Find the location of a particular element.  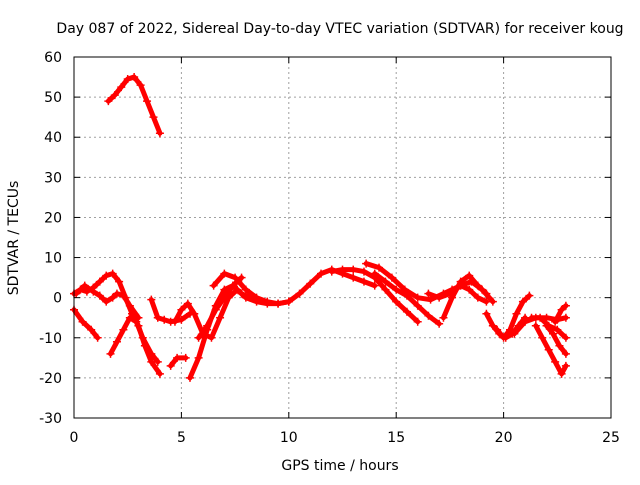

x-tick-label: 0 is located at coordinates (74, 438).